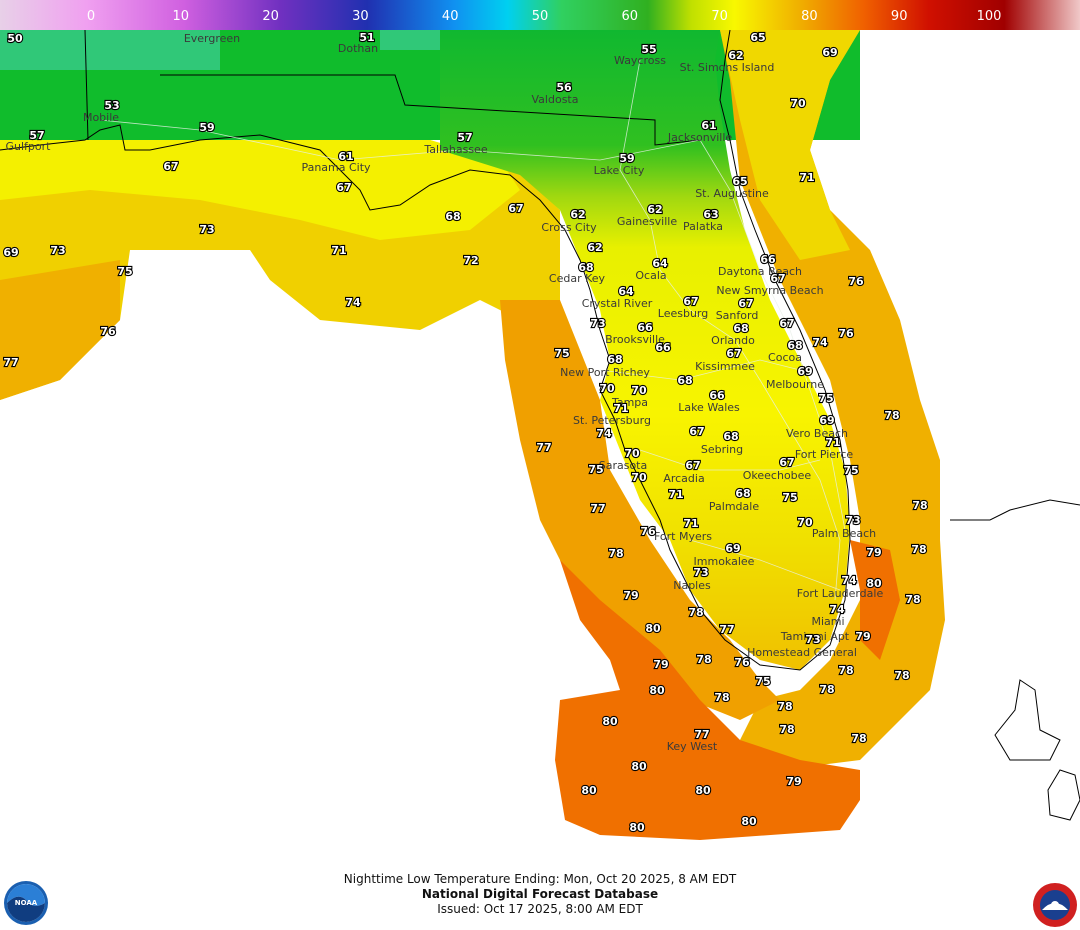 Image resolution: width=1080 pixels, height=930 pixels. Describe the element at coordinates (612, 420) in the screenshot. I see `city-label: St. Petersburg` at that location.